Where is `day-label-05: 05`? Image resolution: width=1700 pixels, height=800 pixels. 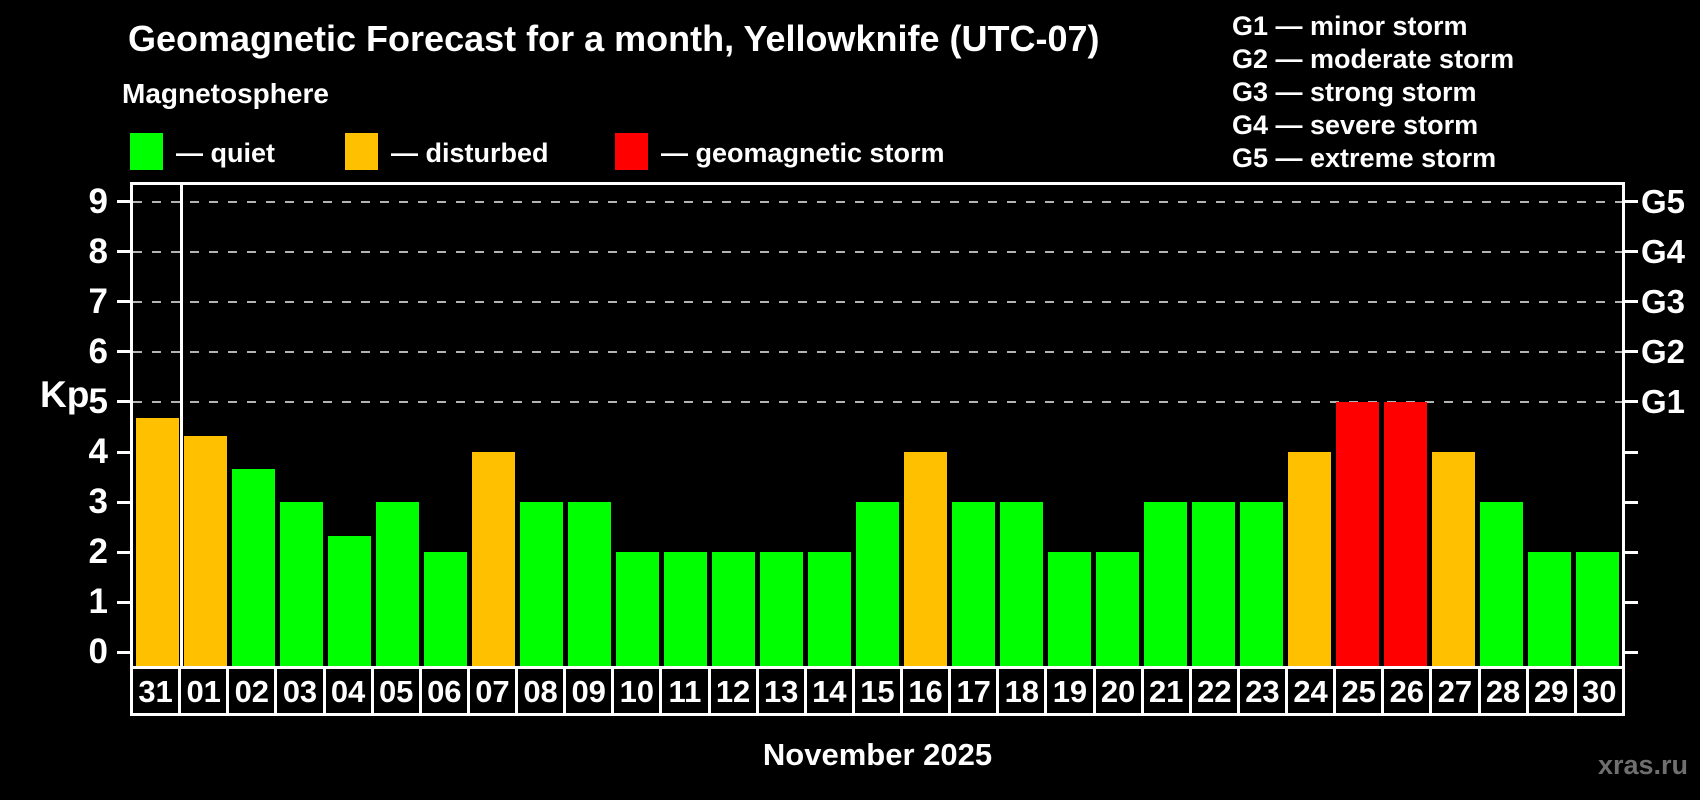 day-label-05: 05 is located at coordinates (396, 691).